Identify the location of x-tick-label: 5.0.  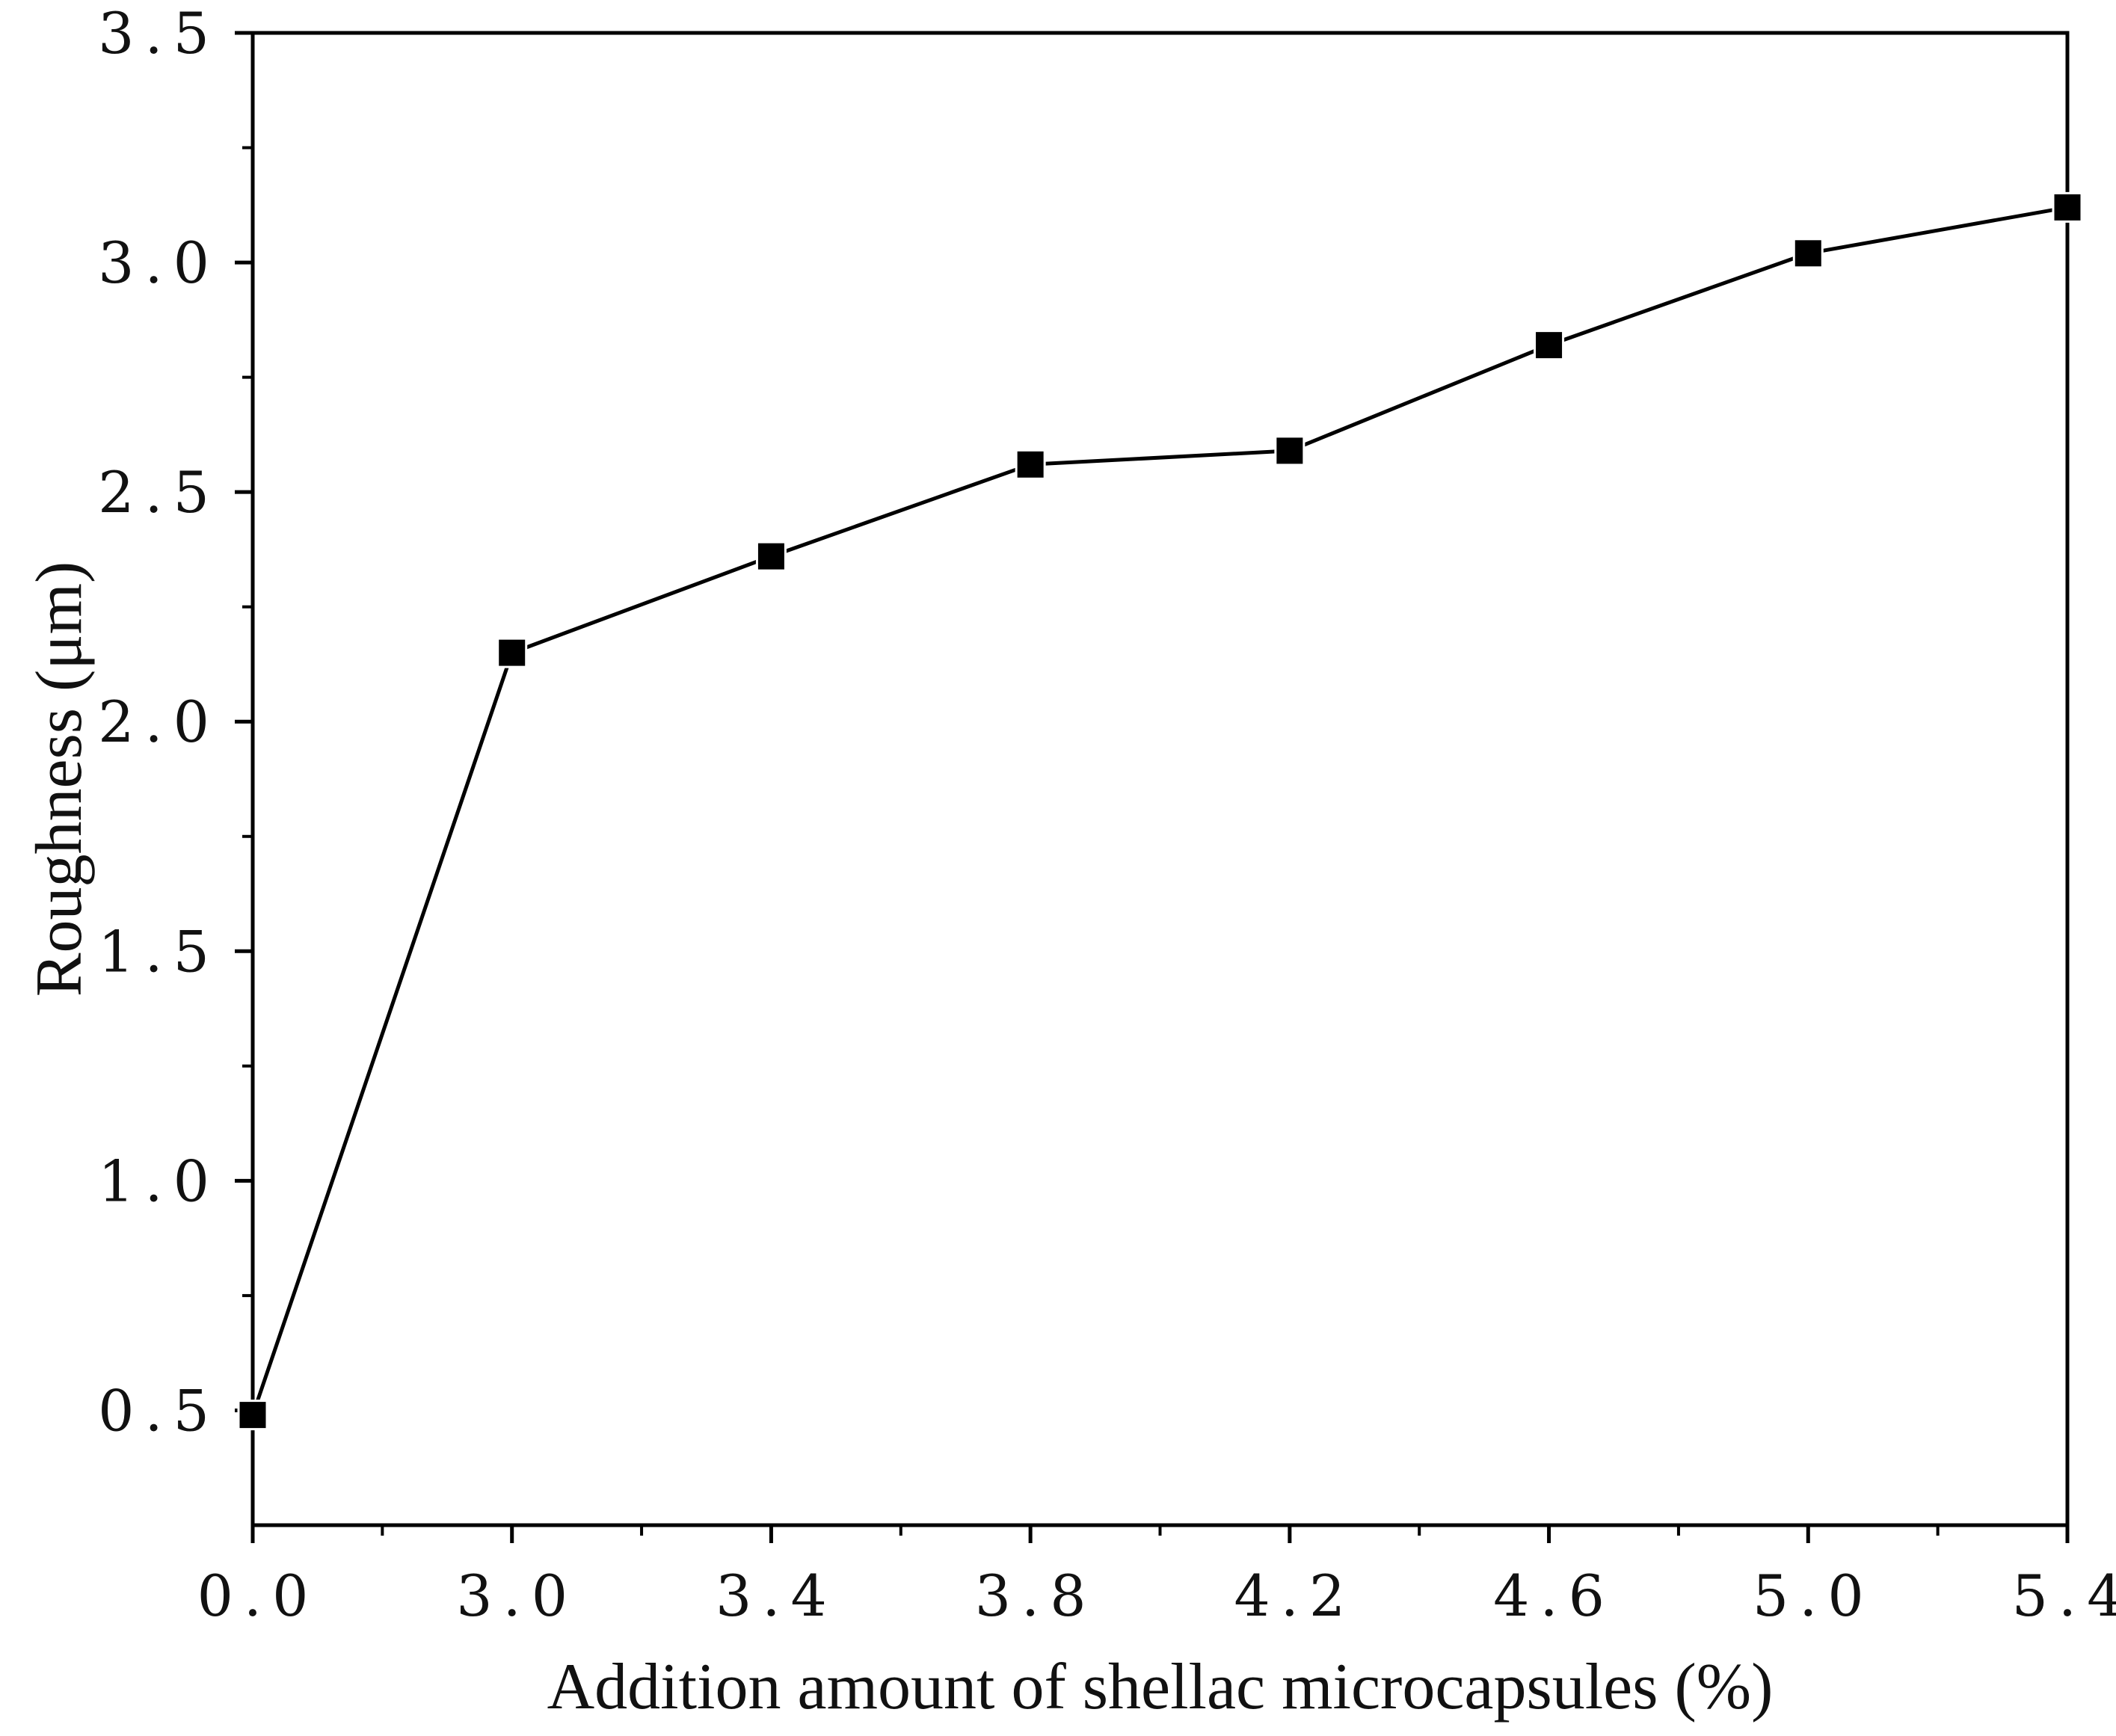
(1813, 1596).